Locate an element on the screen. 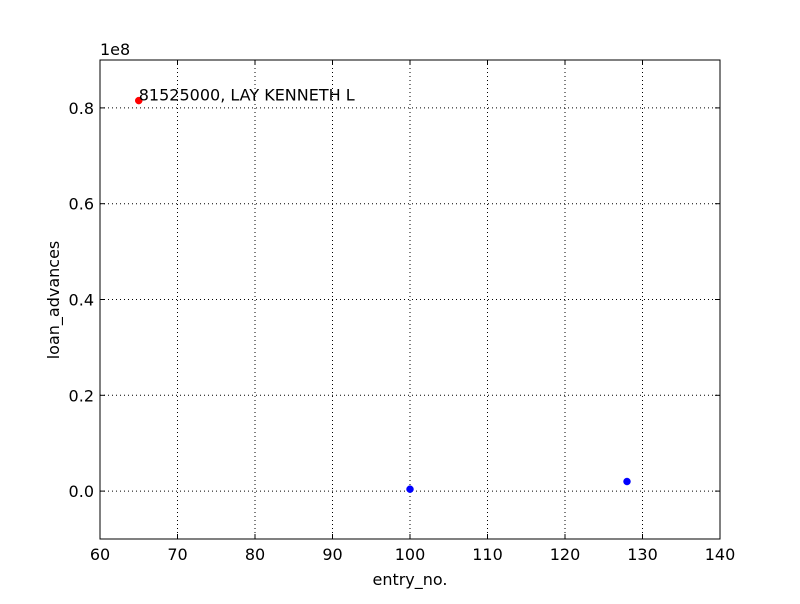 The height and width of the screenshot is (604, 800). point-annotation: 81525000, LAY KENNETH L is located at coordinates (247, 95).